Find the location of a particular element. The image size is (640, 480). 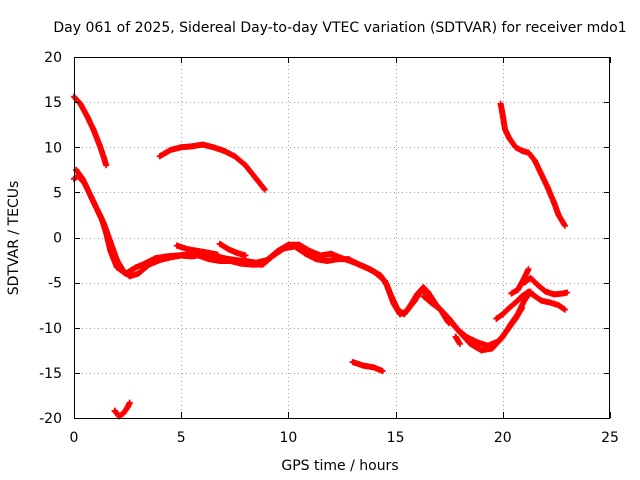

y-tick-label: 20 is located at coordinates (53, 58).